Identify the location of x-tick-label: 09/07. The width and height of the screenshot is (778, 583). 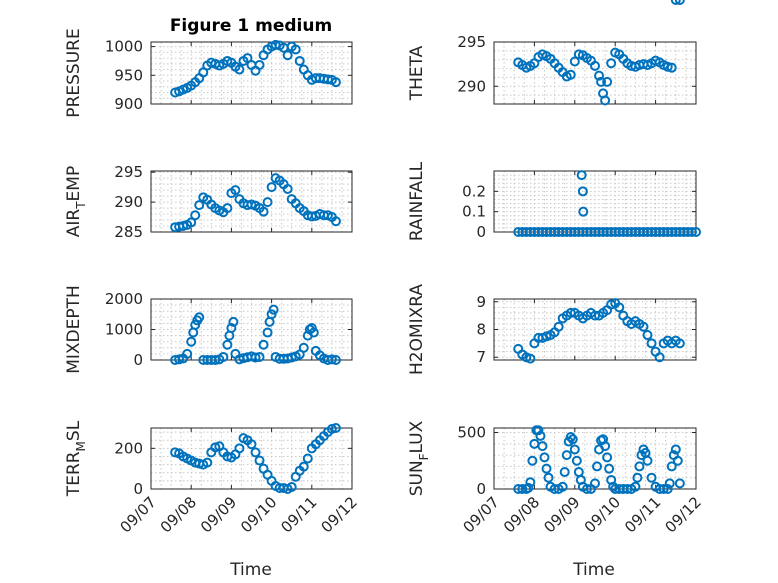
(138, 514).